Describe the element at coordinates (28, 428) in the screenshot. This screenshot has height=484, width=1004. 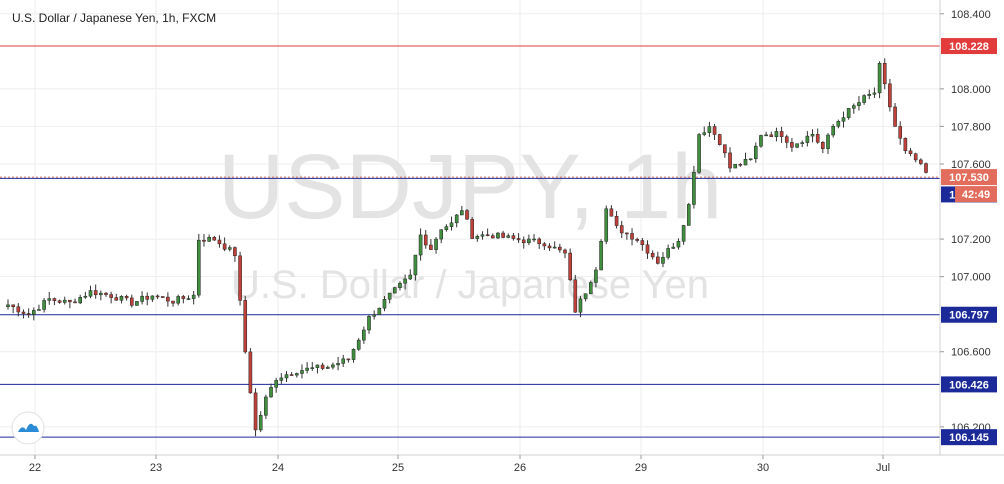
I see `tradingview-logo-icon` at that location.